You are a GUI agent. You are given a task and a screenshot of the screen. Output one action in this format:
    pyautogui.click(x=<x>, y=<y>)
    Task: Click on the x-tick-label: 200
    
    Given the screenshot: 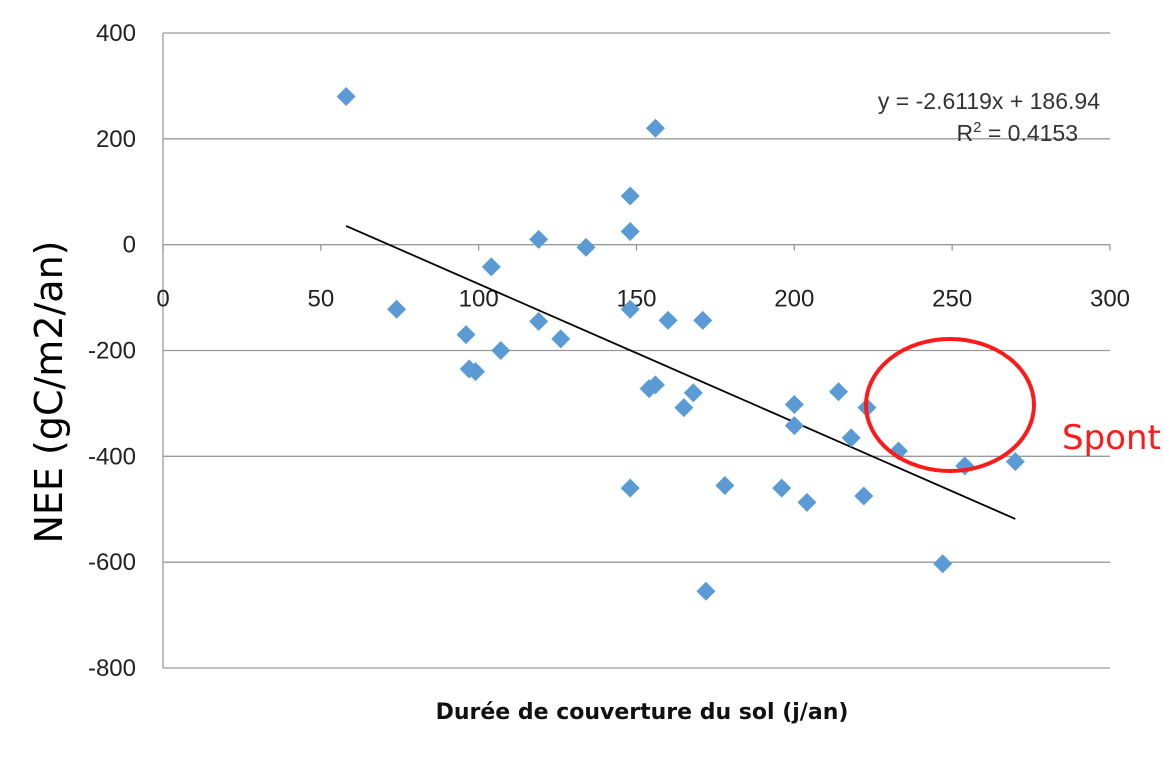 What is the action you would take?
    pyautogui.click(x=794, y=299)
    